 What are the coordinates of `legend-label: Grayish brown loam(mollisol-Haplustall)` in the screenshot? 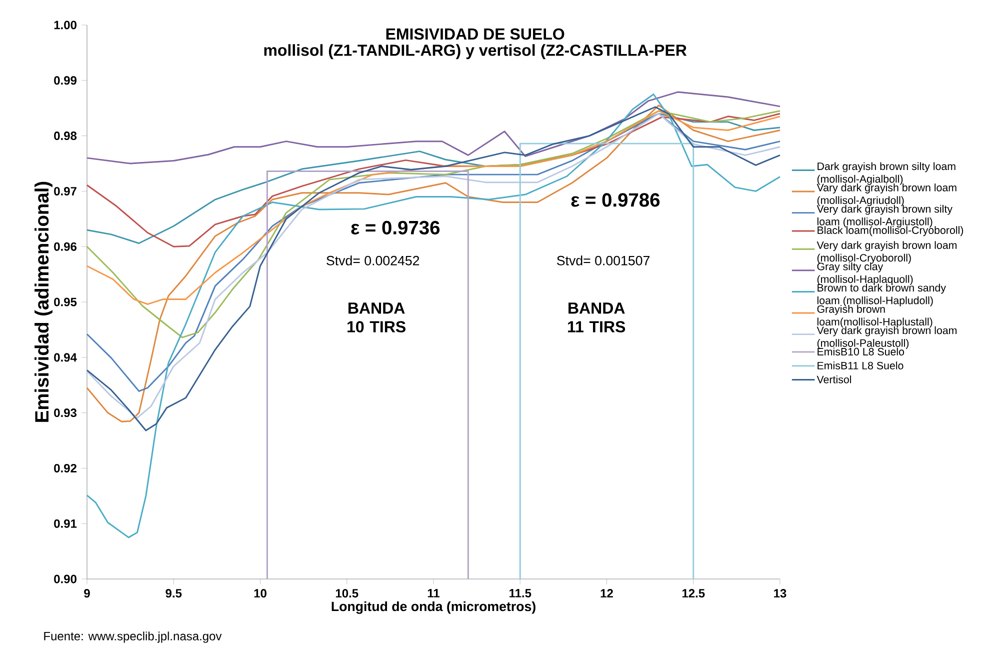 It's located at (874, 316).